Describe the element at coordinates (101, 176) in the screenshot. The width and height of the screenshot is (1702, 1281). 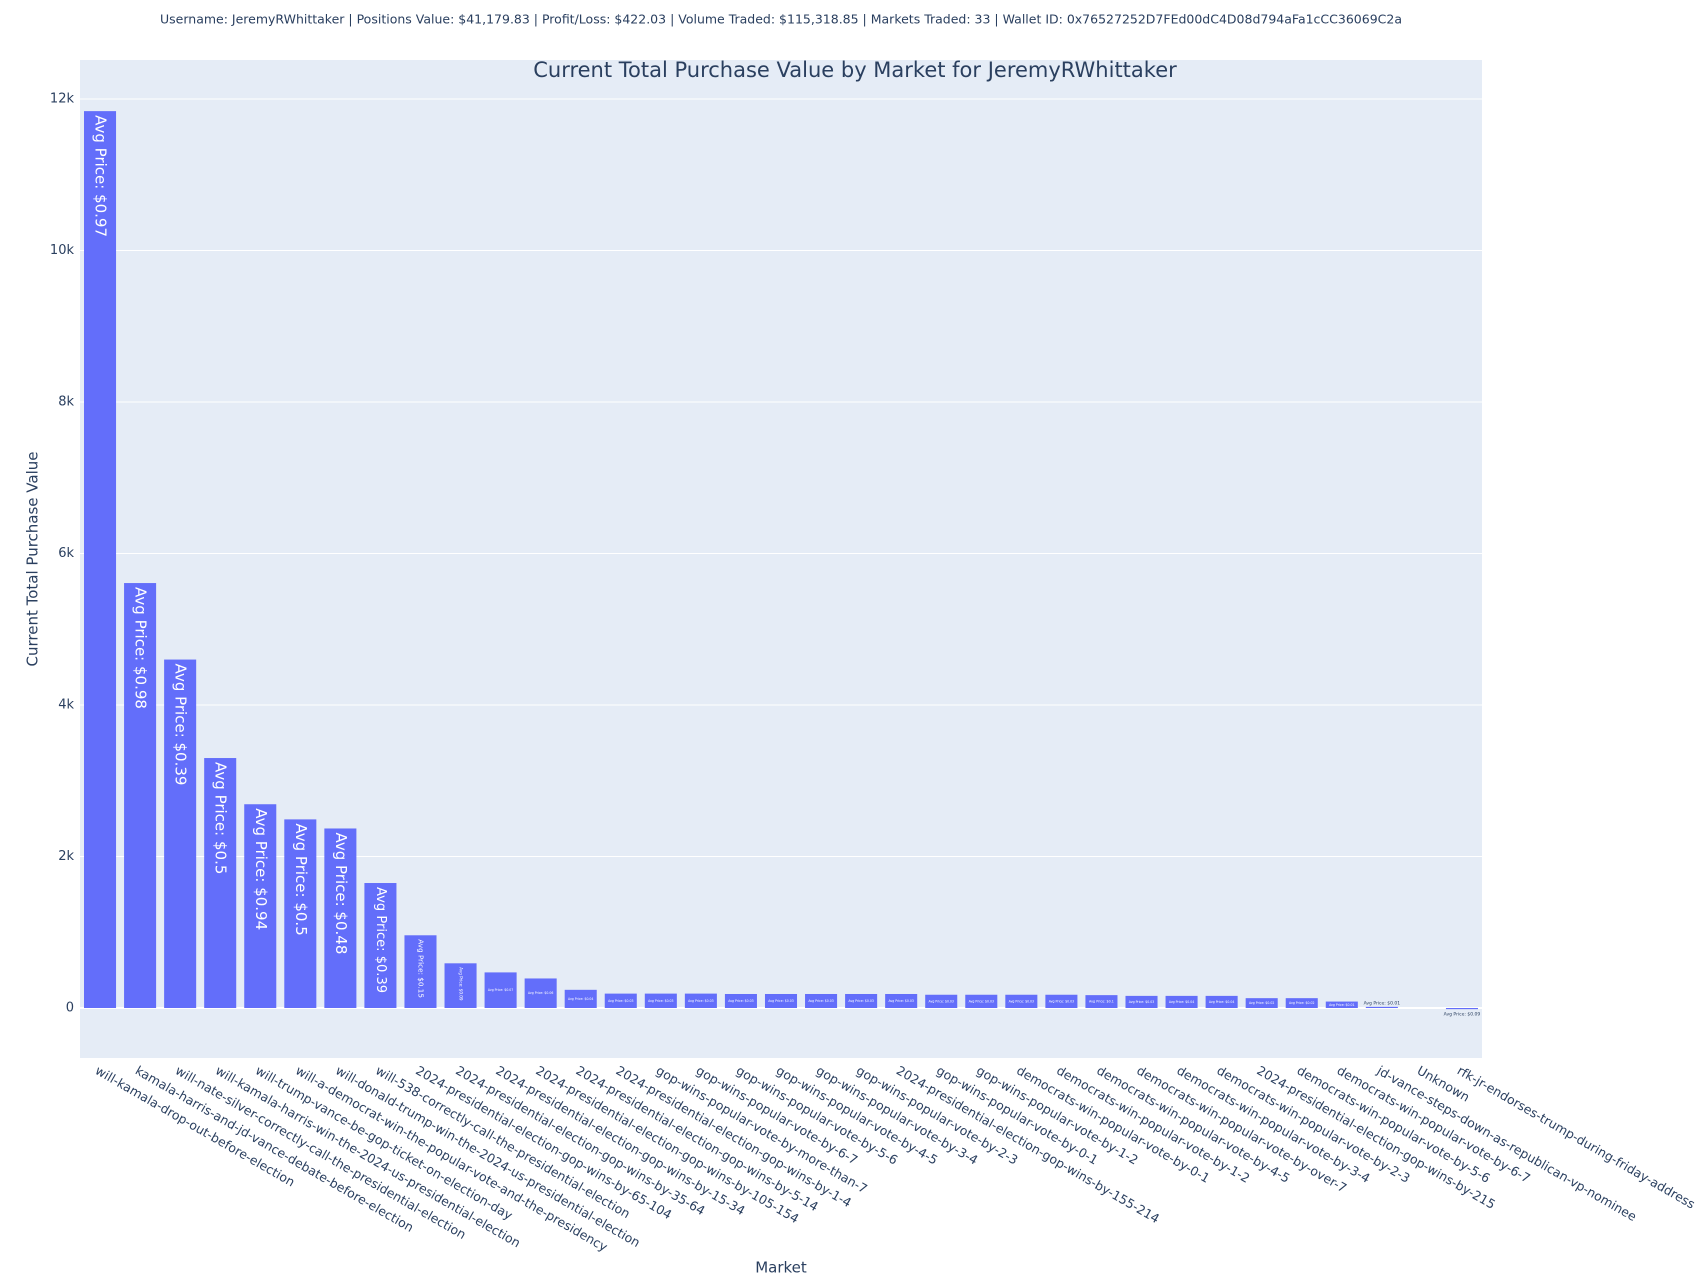
I see `bar-text: Avg Price: $0.97` at that location.